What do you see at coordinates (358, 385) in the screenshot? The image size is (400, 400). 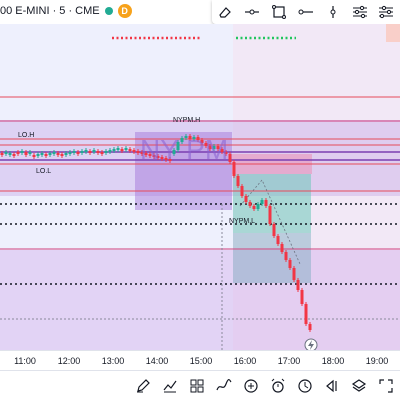 I see `layers-icon` at bounding box center [358, 385].